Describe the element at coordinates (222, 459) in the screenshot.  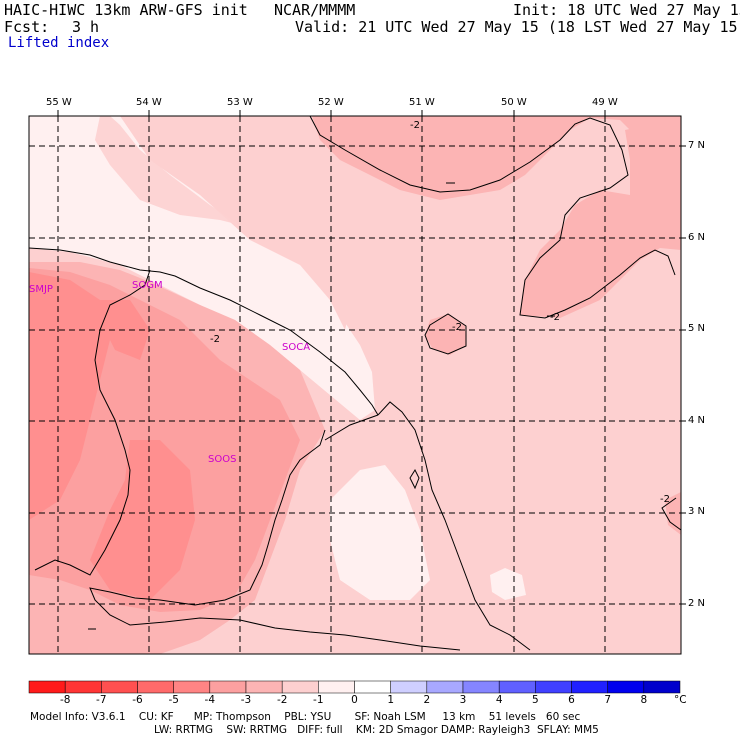
I see `station-label: SOOS` at that location.